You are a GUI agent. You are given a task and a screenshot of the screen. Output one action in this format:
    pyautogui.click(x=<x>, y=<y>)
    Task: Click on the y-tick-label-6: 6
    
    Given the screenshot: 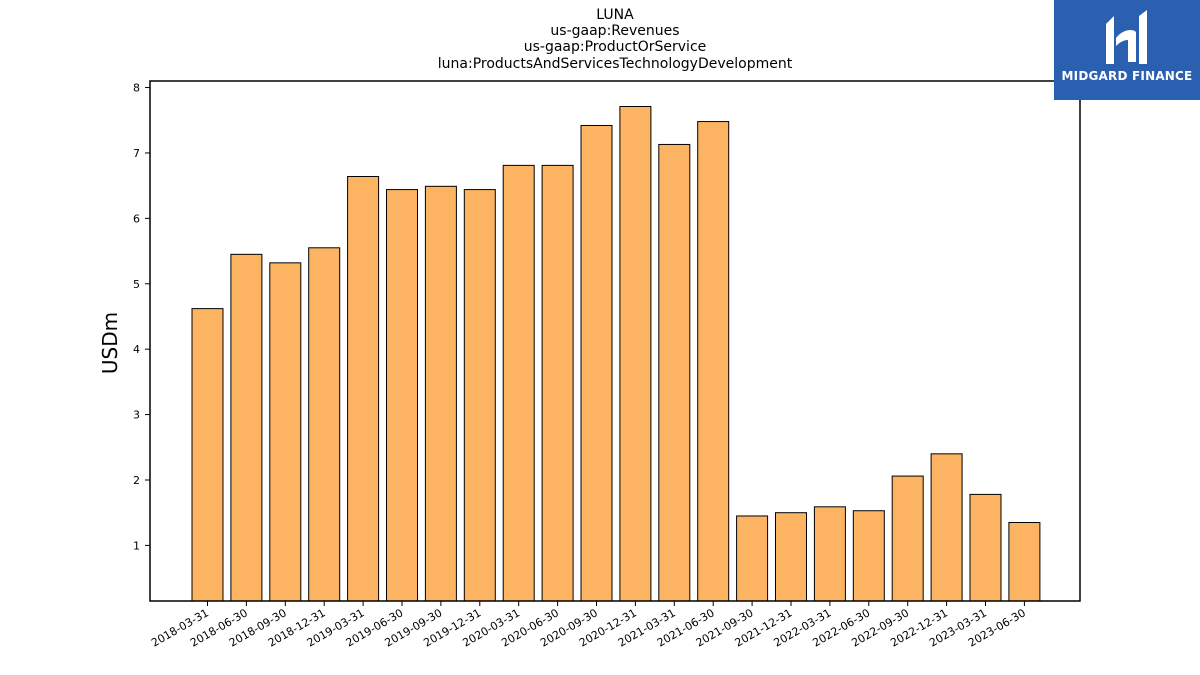 What is the action you would take?
    pyautogui.click(x=136, y=218)
    